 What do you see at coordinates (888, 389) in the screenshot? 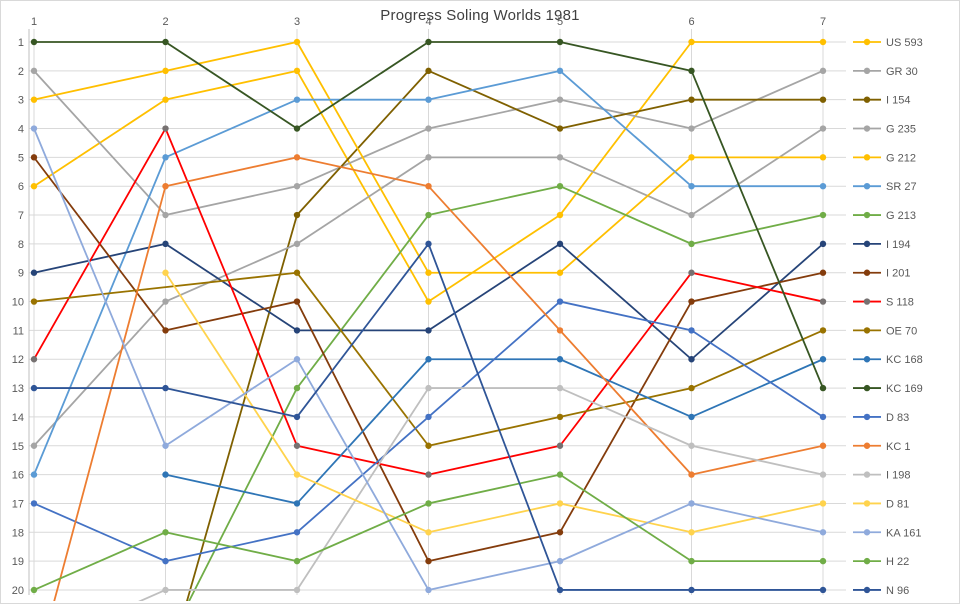
I see `legend-item-kc-169: KC 169` at bounding box center [888, 389].